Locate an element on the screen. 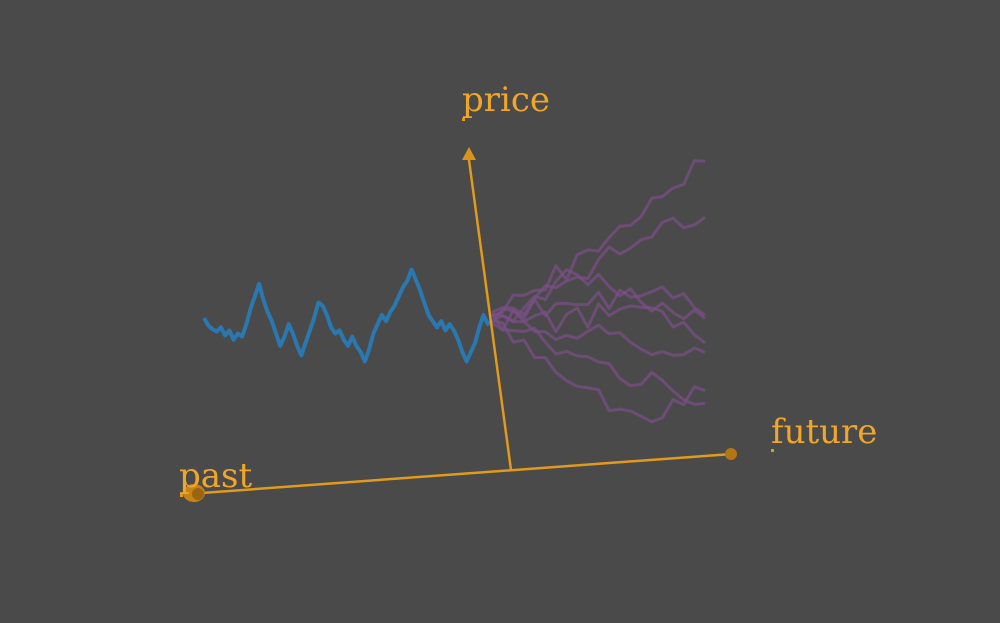  price-axis-arrowhead is located at coordinates (469, 153).